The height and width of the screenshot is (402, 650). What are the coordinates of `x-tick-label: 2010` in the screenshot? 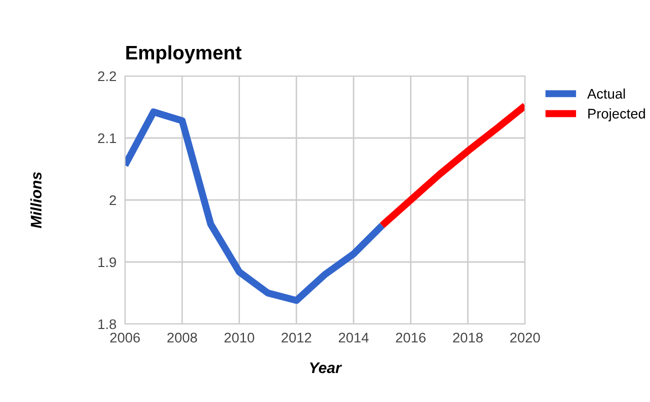 It's located at (239, 337).